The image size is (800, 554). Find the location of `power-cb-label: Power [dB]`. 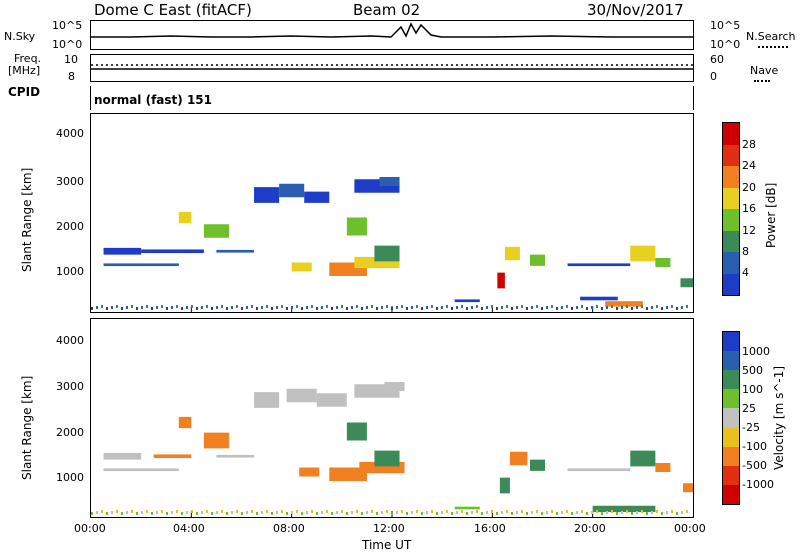

power-cb-label: Power [dB] is located at coordinates (771, 215).